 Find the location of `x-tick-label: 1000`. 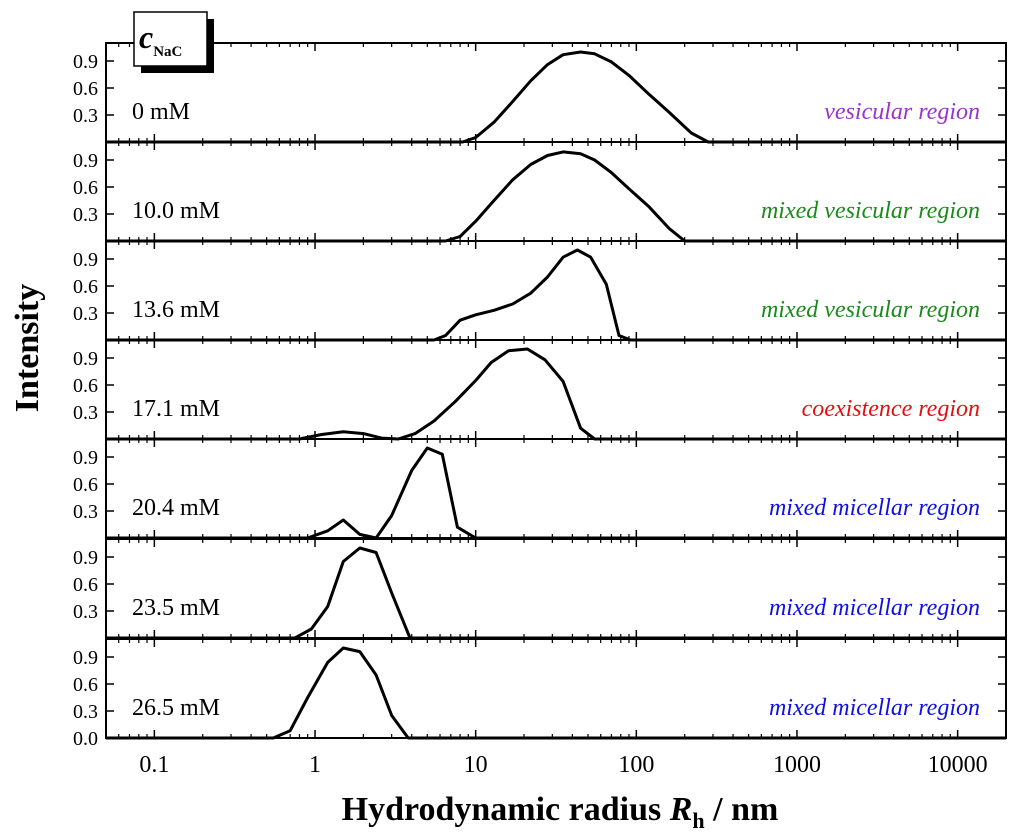

x-tick-label: 1000 is located at coordinates (797, 765).